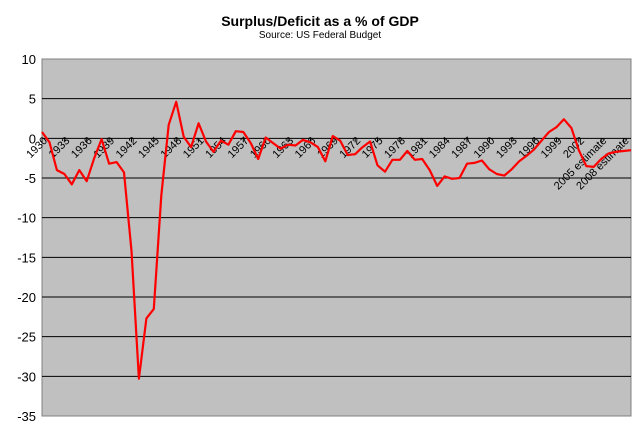  Describe the element at coordinates (26, 297) in the screenshot. I see `y-tick-label: -20` at that location.